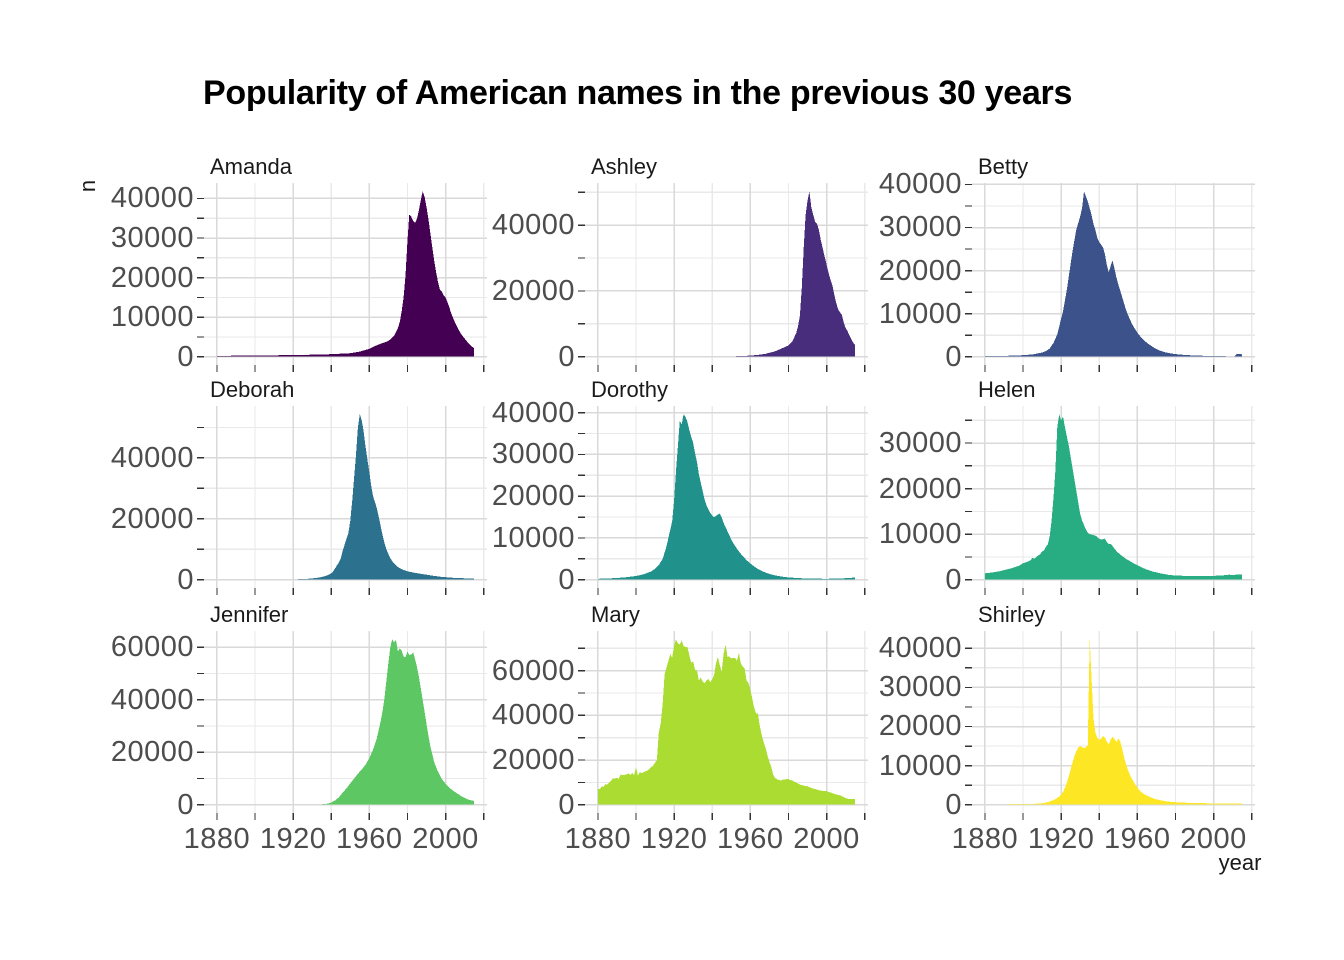  Describe the element at coordinates (249, 614) in the screenshot. I see `facet-label-jennifer: Jennifer` at that location.